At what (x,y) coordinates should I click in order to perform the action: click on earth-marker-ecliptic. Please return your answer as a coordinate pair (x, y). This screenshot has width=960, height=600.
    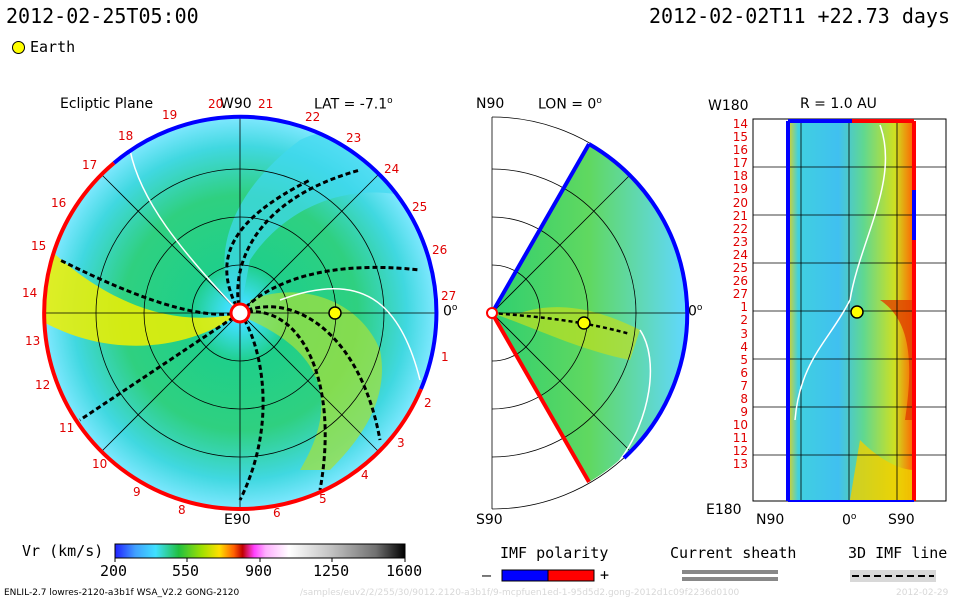
    Looking at the image, I should click on (335, 313).